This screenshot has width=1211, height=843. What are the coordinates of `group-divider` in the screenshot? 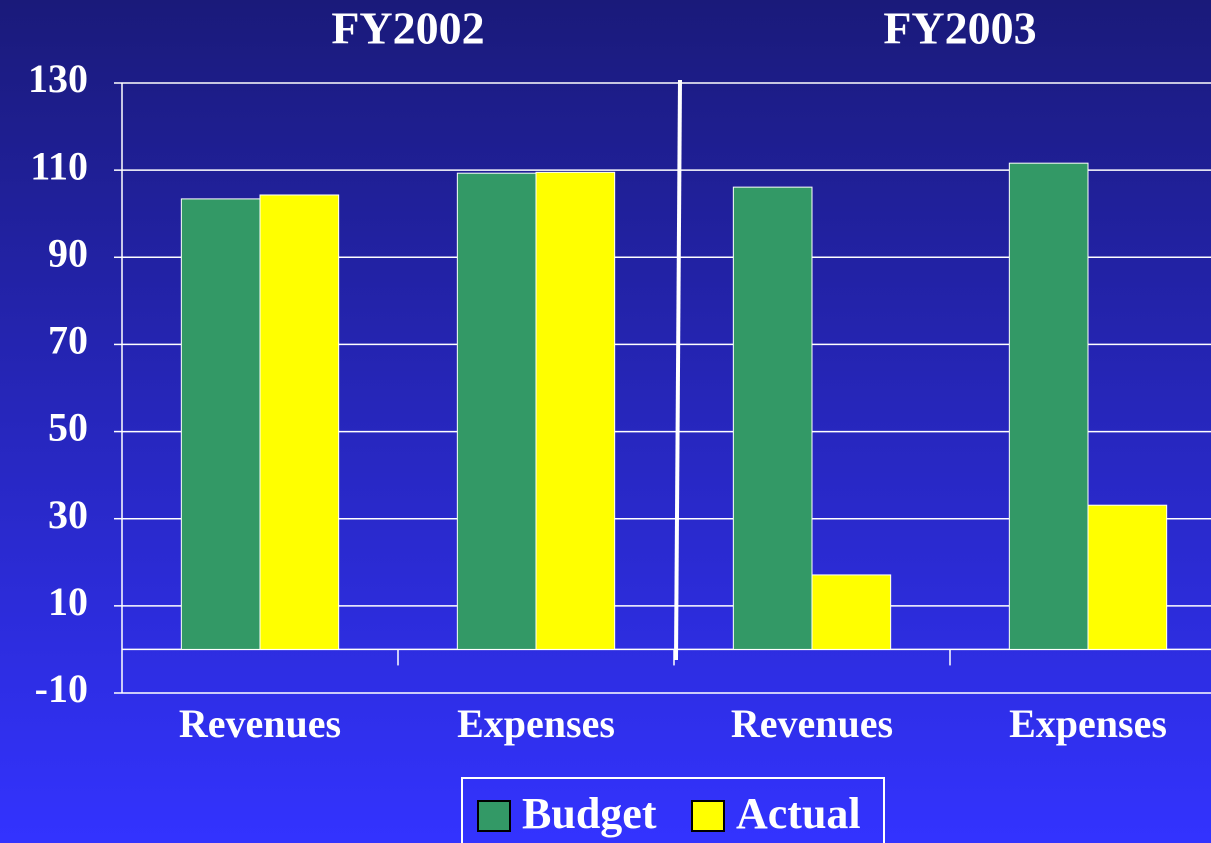 It's located at (678, 370).